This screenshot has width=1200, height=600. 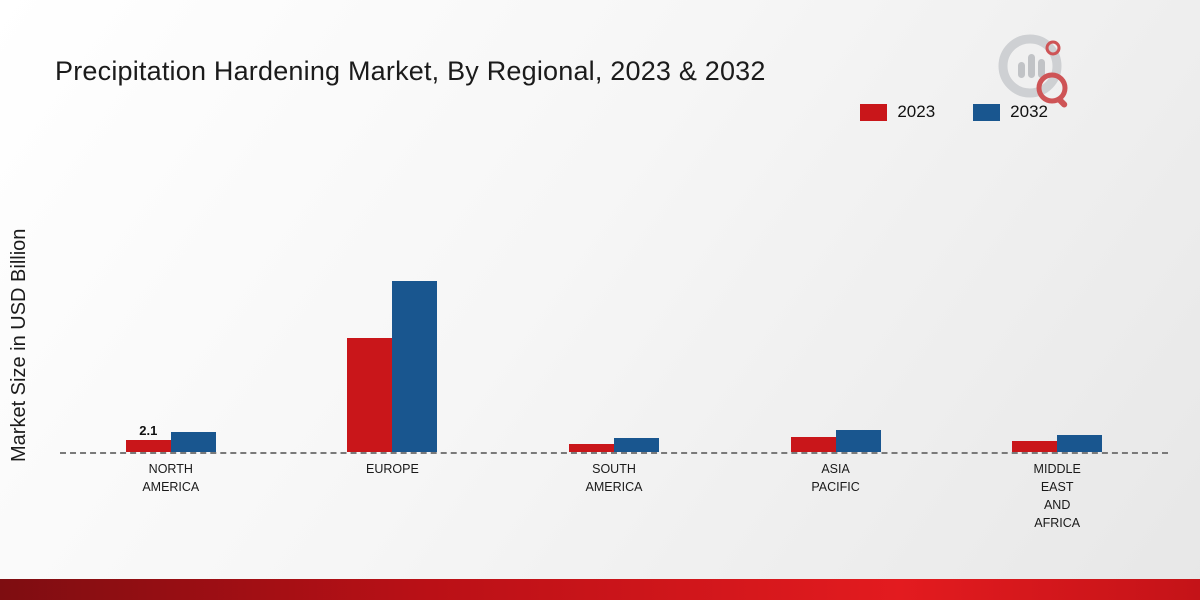 I want to click on bar-group-4: MIDDLE EAST AND AFRICA, so click(x=1057, y=482).